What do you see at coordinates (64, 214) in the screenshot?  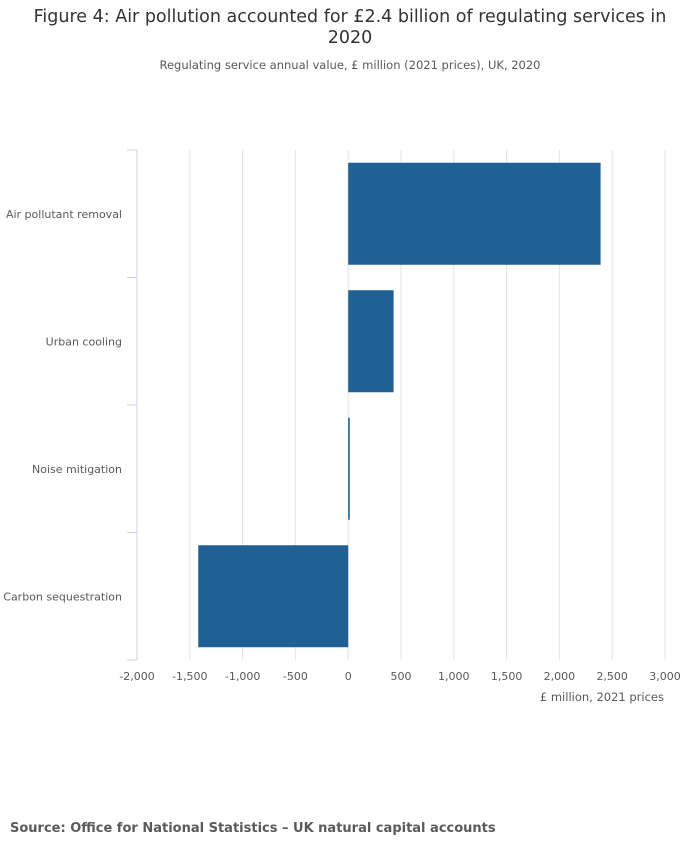 I see `category-label: Air pollutant removal` at bounding box center [64, 214].